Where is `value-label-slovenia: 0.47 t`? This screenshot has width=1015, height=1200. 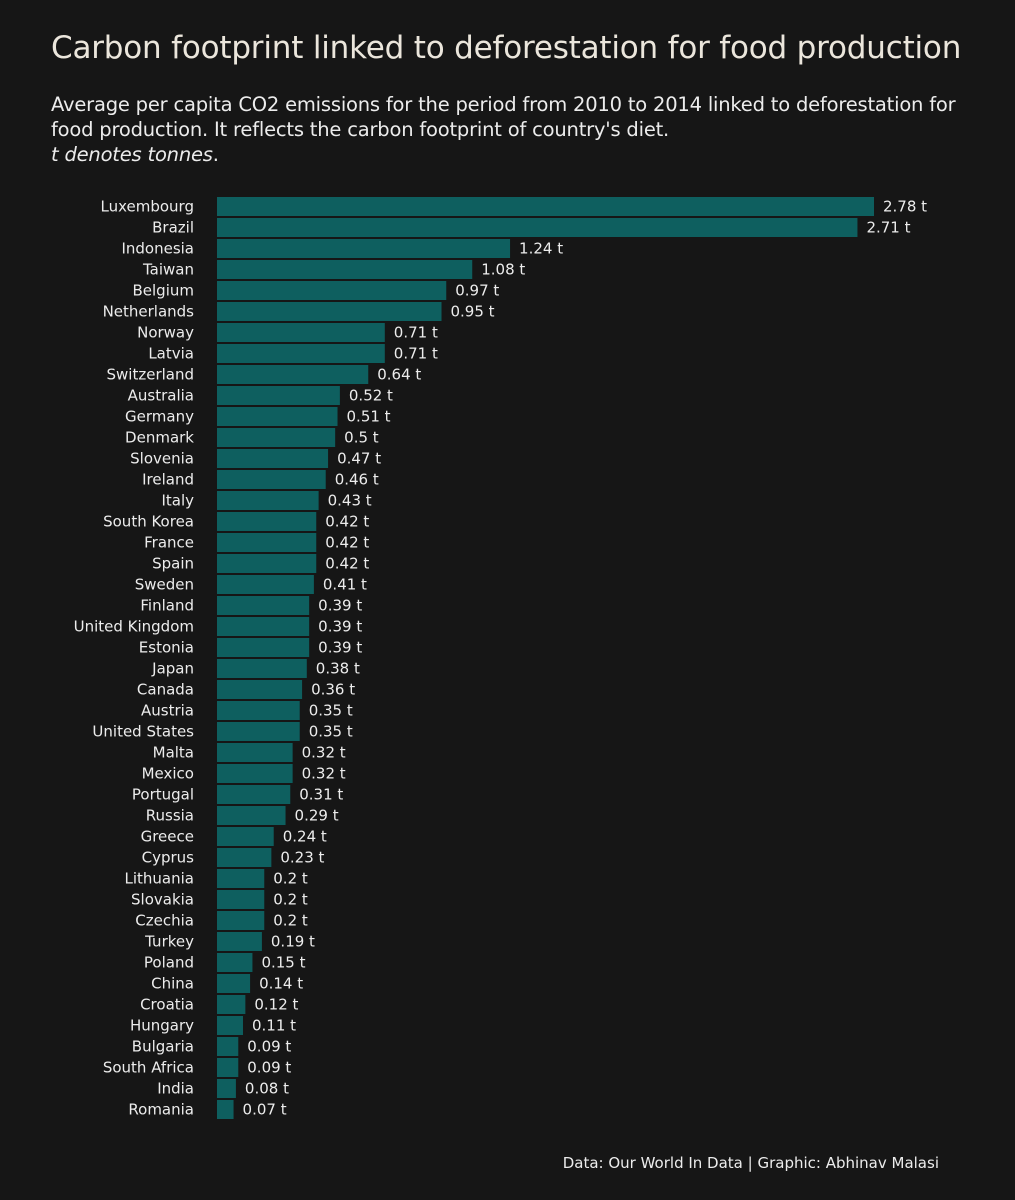
value-label-slovenia: 0.47 t is located at coordinates (359, 459).